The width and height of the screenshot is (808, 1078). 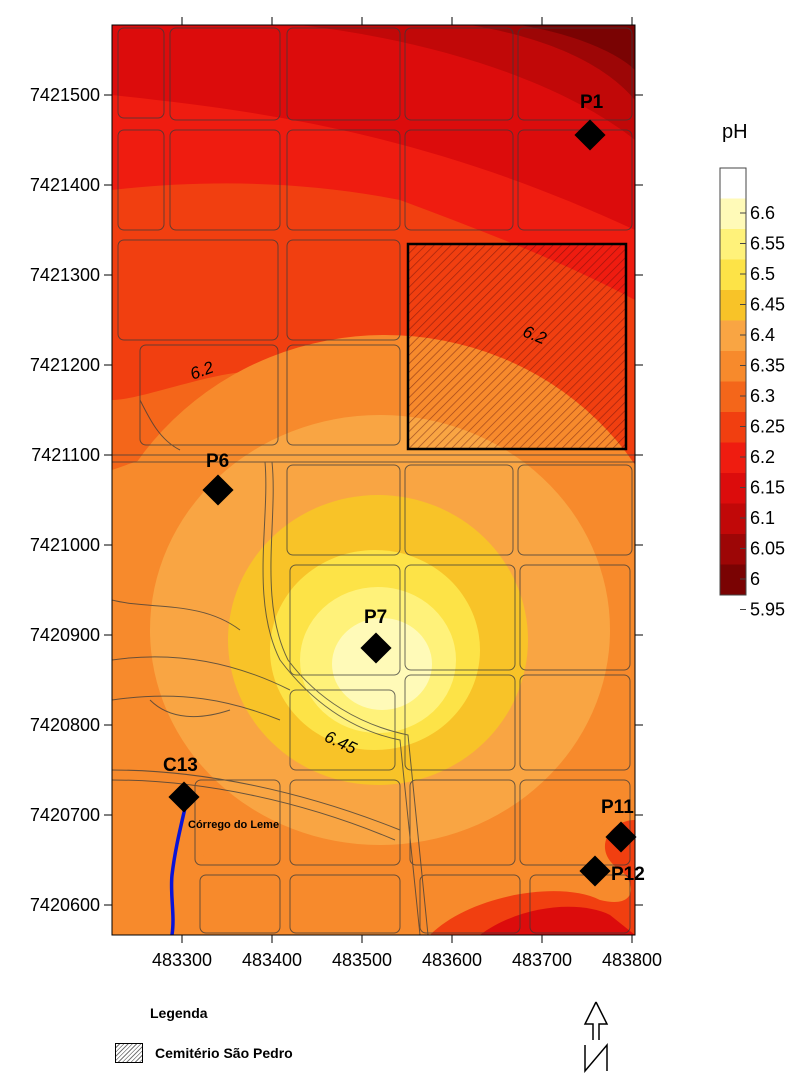 What do you see at coordinates (762, 213) in the screenshot?
I see `colorbar-level-label: 6.6` at bounding box center [762, 213].